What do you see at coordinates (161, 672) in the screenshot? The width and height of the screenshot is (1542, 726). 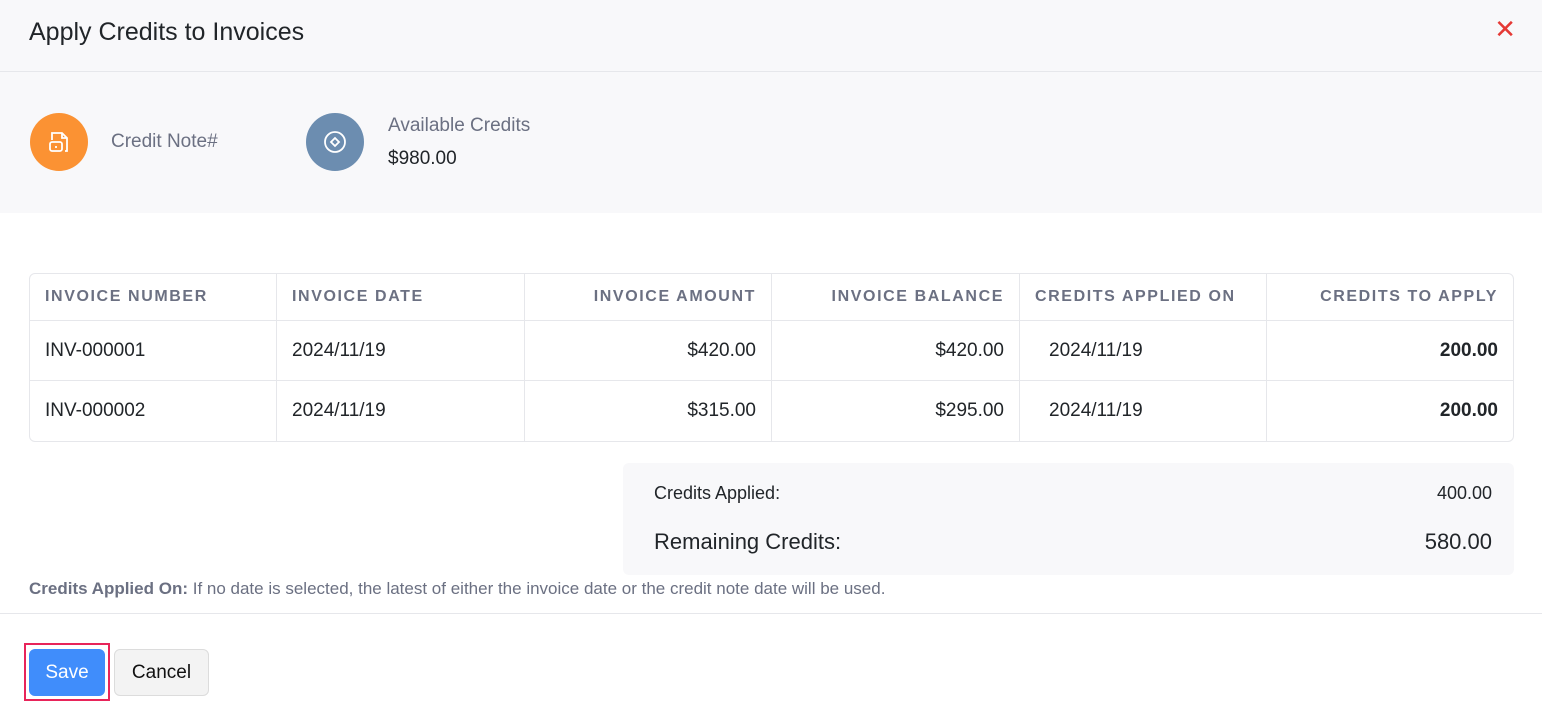 I see `cancel-button: Cancel` at bounding box center [161, 672].